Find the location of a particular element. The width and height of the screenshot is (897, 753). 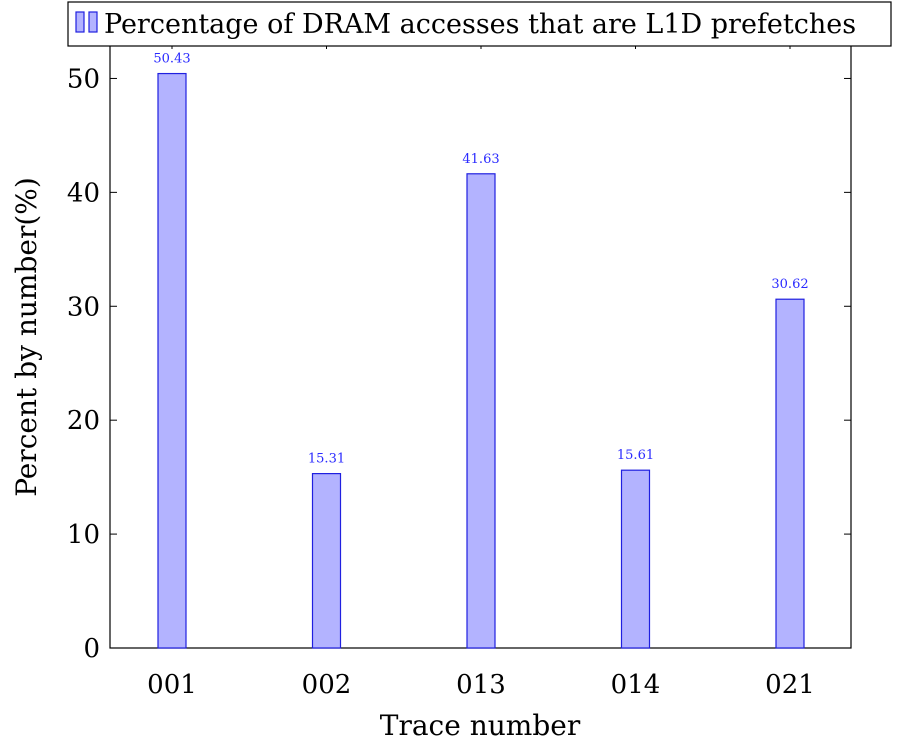

y-tick-label: 30 is located at coordinates (83, 307).